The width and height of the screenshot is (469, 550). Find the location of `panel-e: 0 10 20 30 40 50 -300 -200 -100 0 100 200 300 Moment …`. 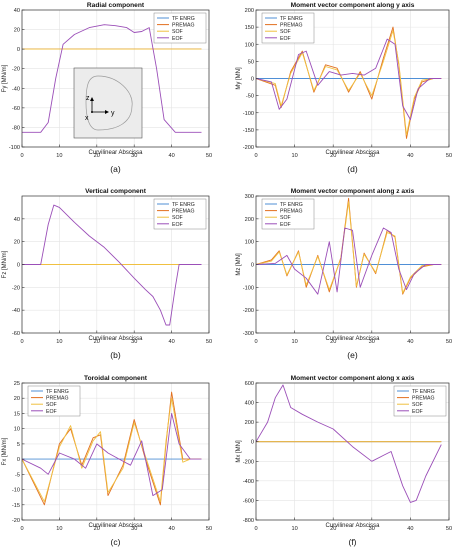

panel-e: 0 10 20 30 40 50 -300 -200 -100 0 100 200 300 Moment … is located at coordinates (344, 274).